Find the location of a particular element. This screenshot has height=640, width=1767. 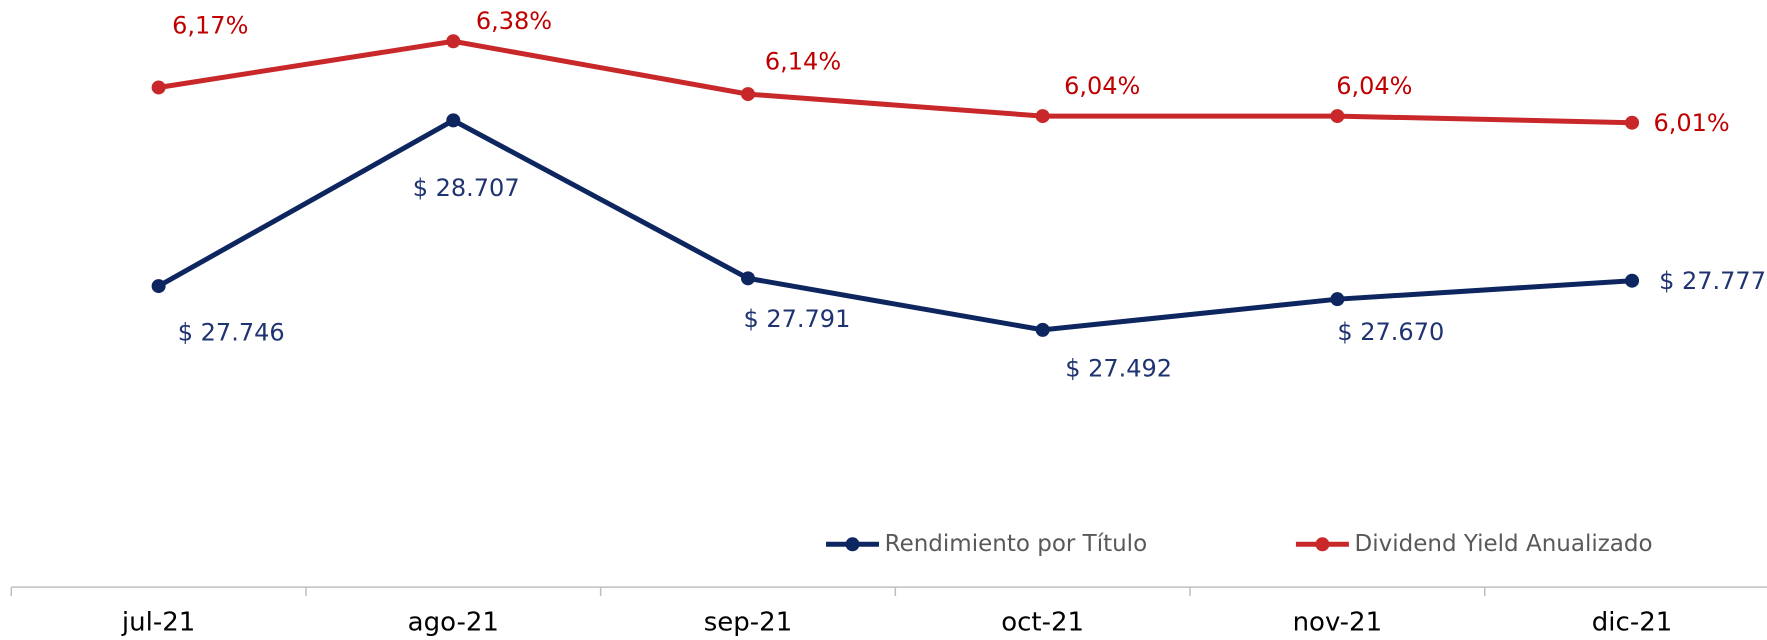

x-tick-label: nov-21 is located at coordinates (1338, 623).